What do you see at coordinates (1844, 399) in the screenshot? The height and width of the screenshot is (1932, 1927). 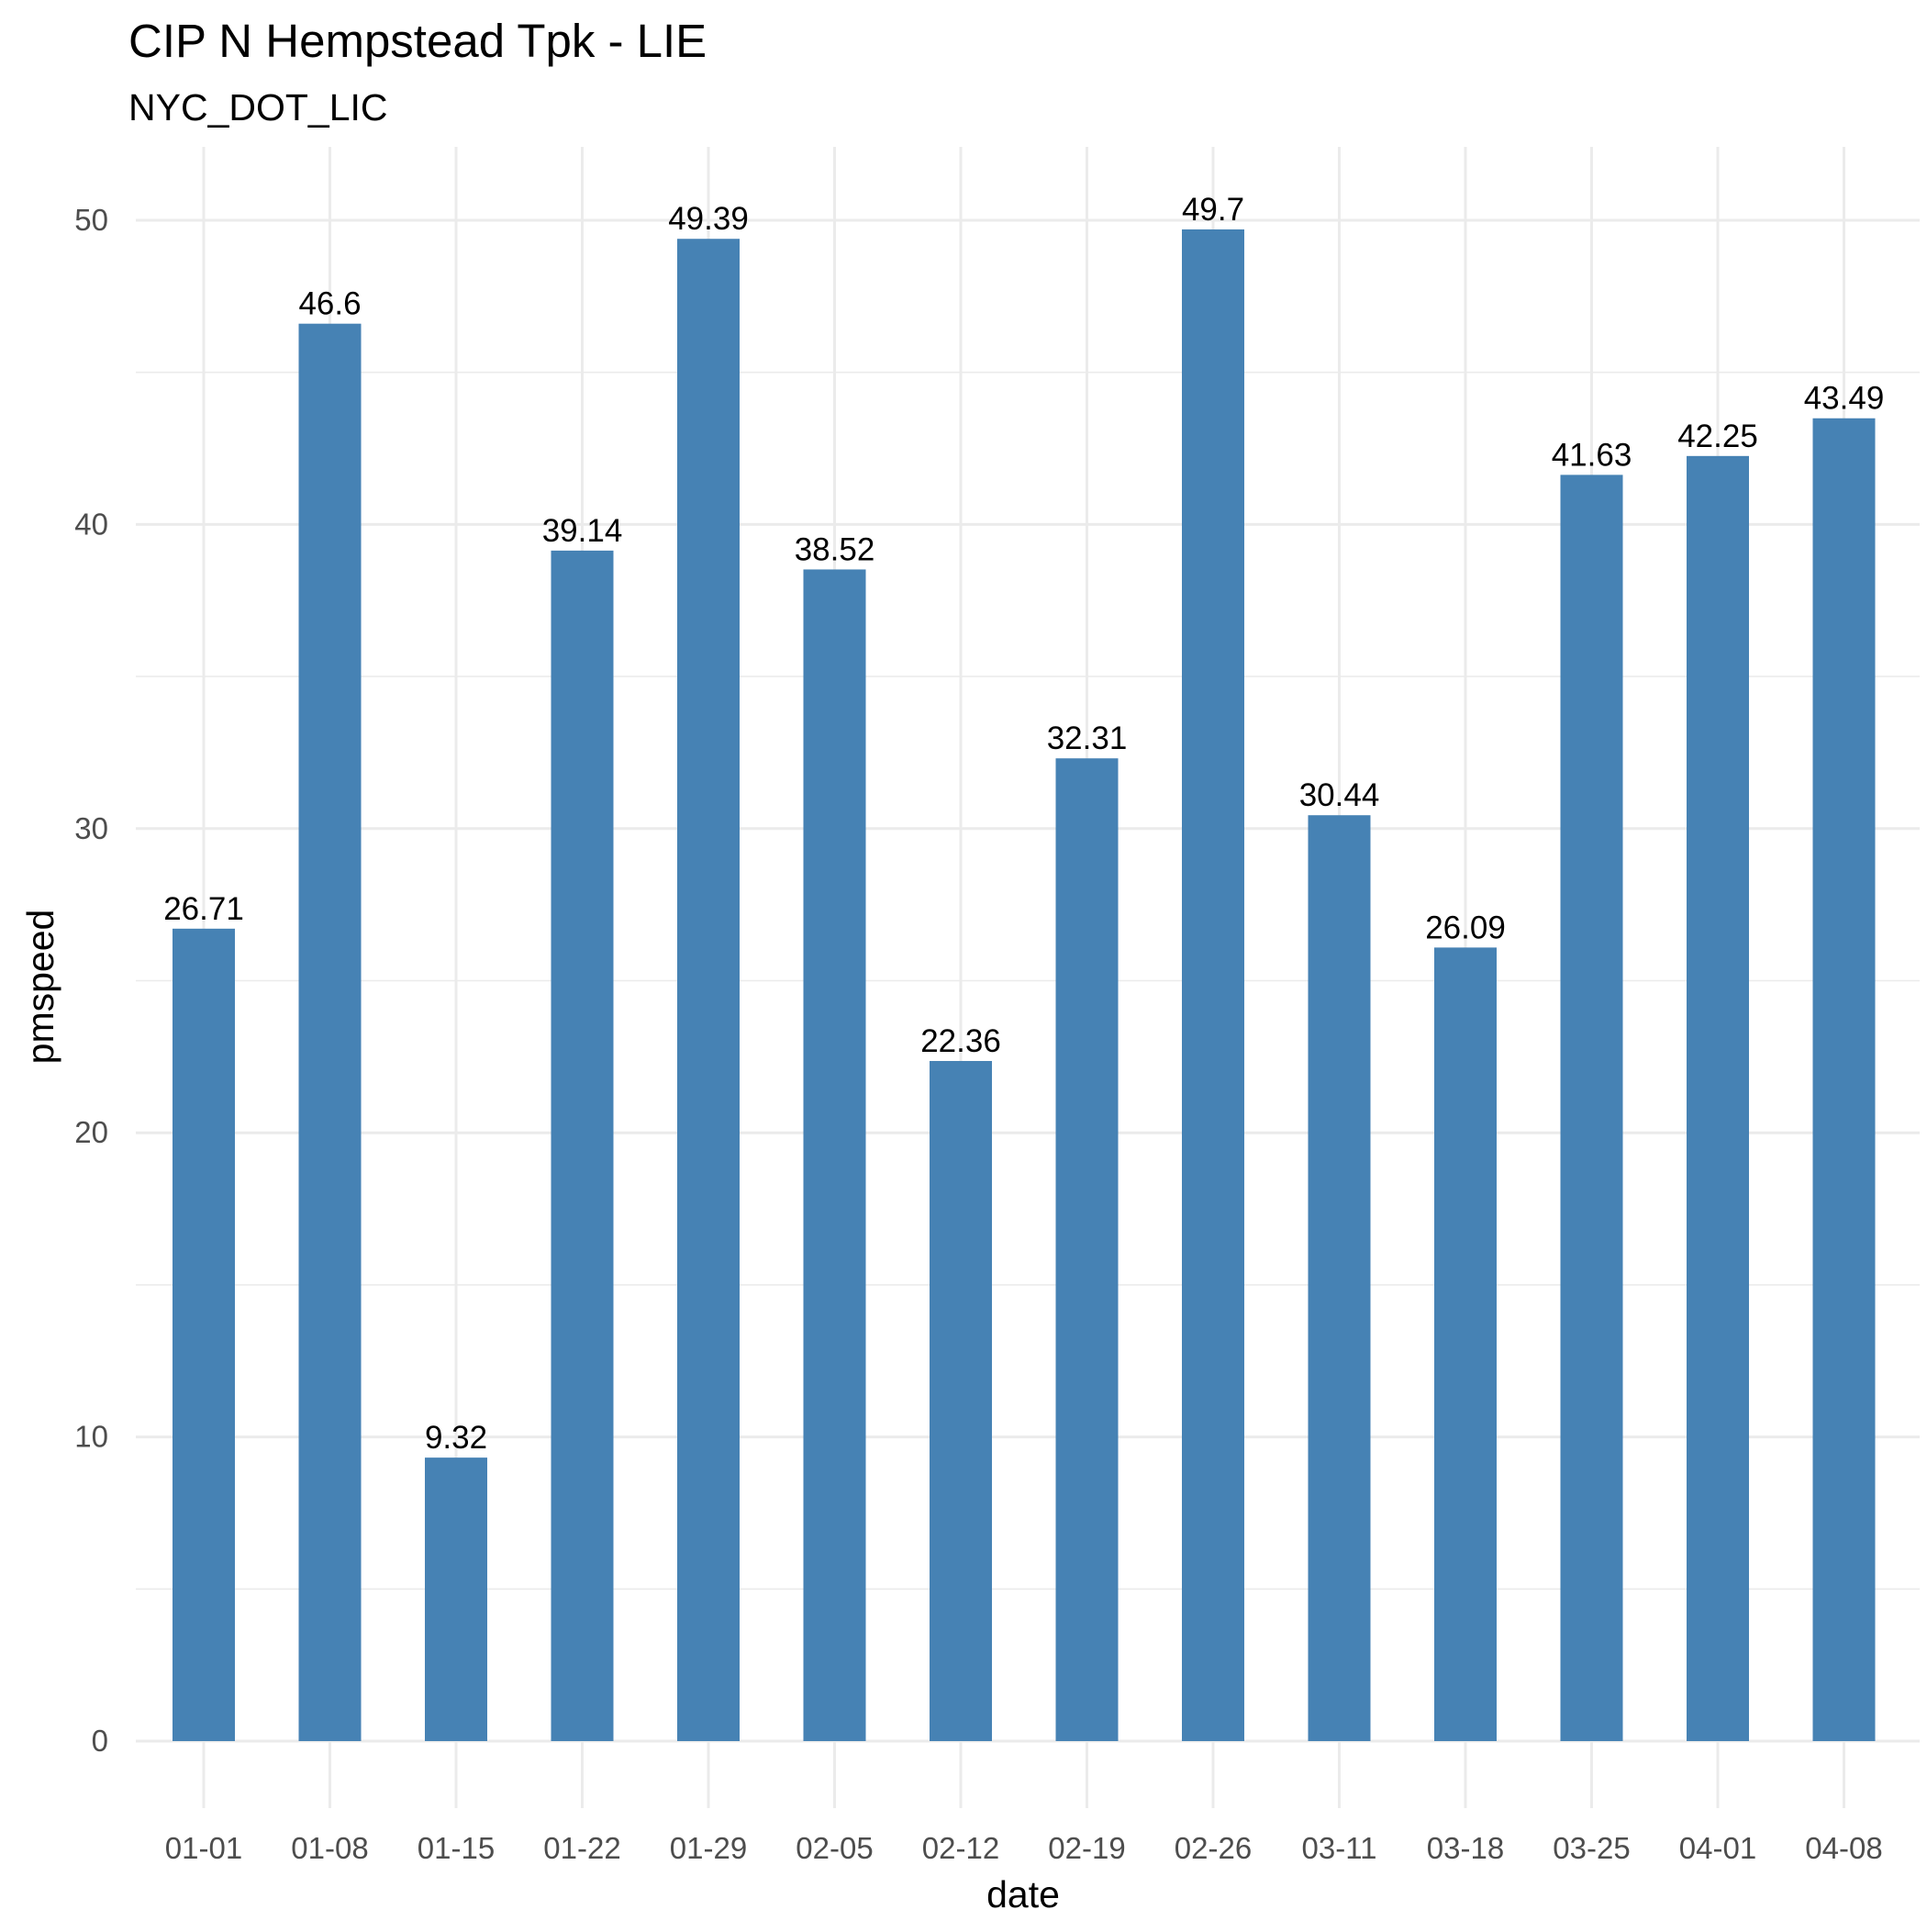 I see `bar-value-label: 43.49` at bounding box center [1844, 399].